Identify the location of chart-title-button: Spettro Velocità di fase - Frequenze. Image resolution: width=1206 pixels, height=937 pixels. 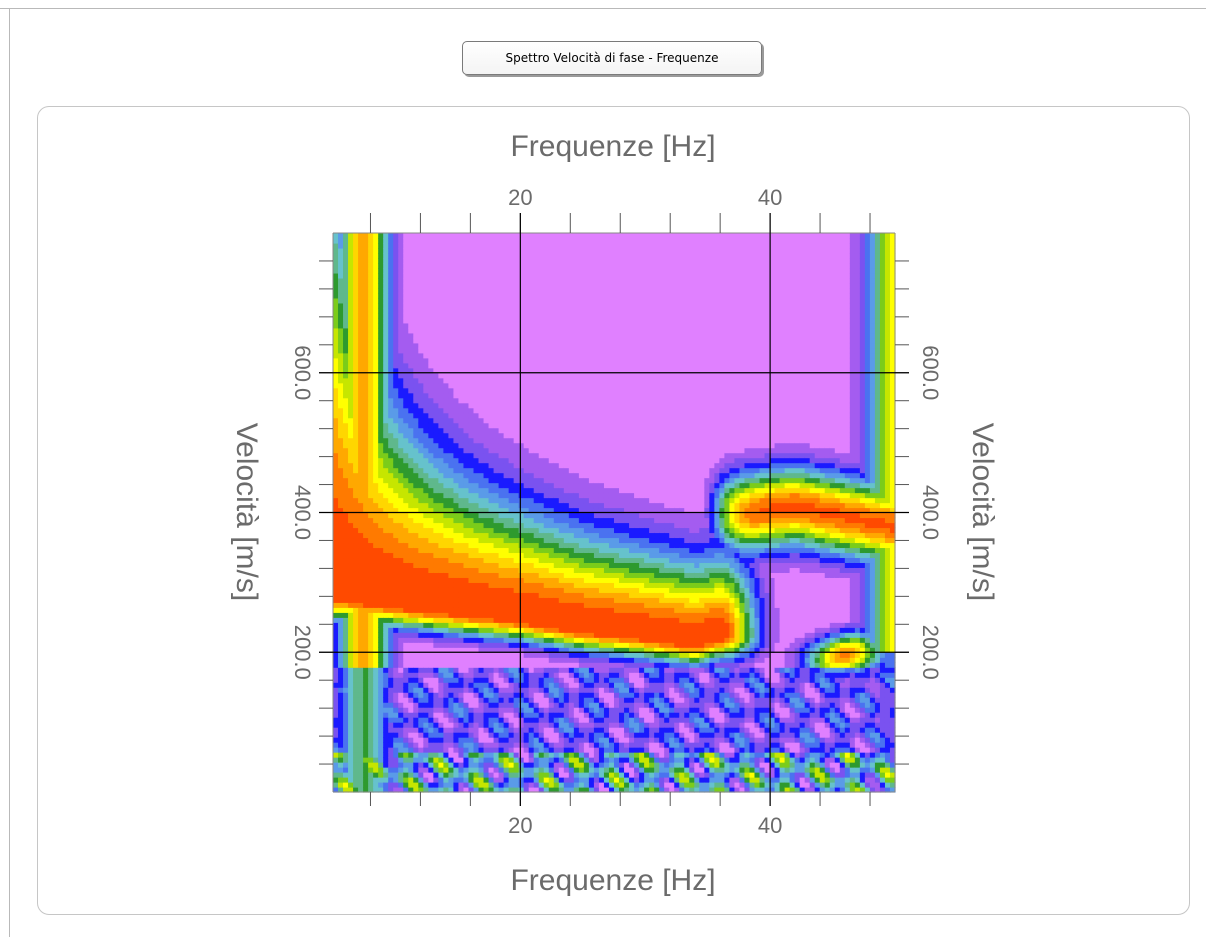
(612, 58).